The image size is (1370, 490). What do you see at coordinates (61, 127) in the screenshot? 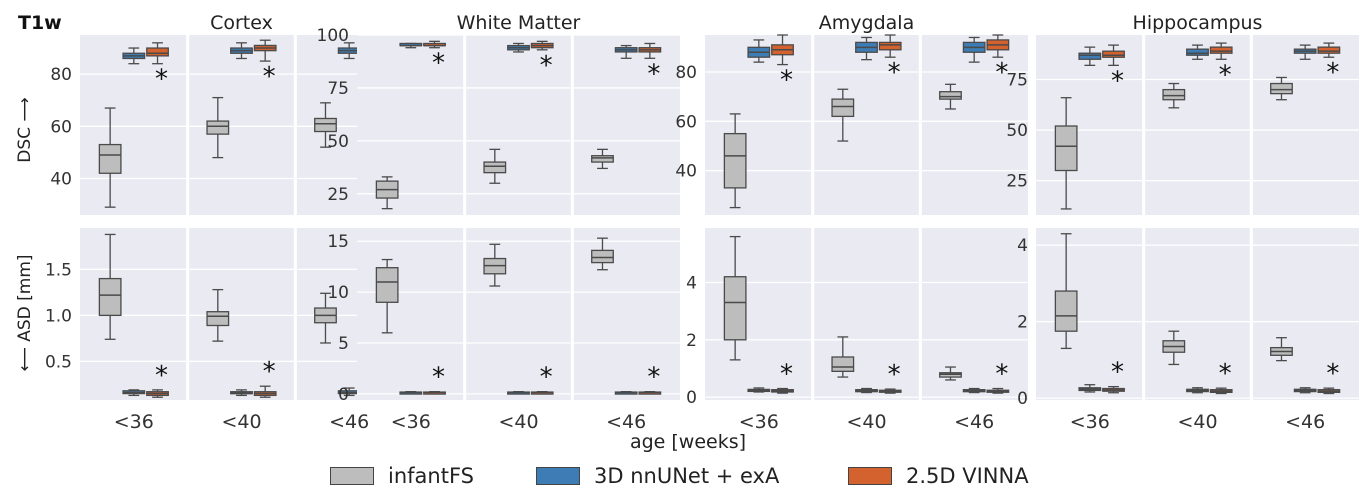
I see `ytick-label-p0-1: 60` at bounding box center [61, 127].